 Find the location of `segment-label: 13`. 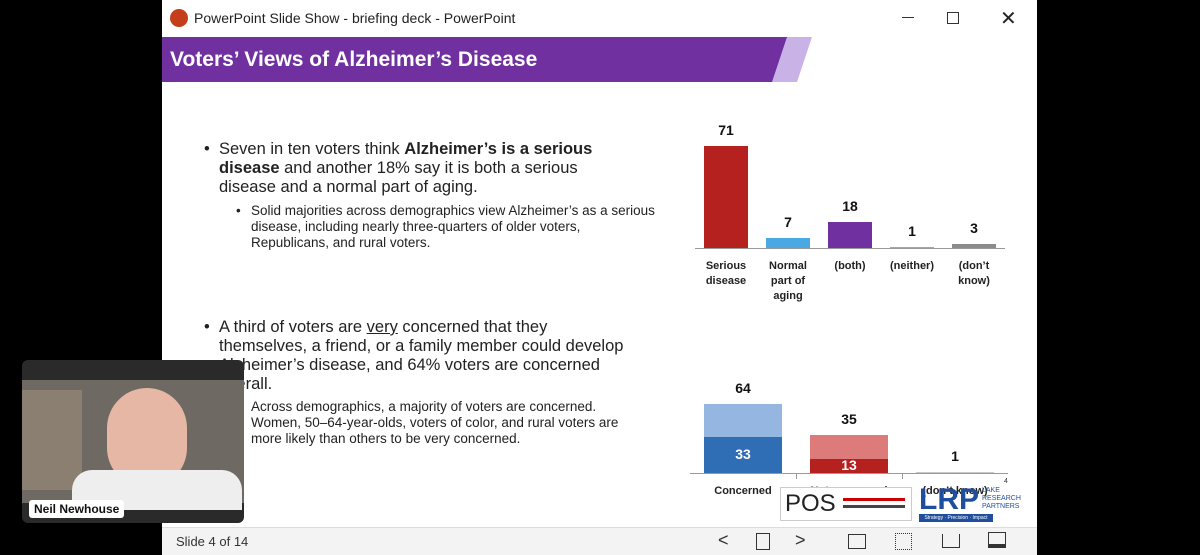

segment-label: 13 is located at coordinates (849, 464).